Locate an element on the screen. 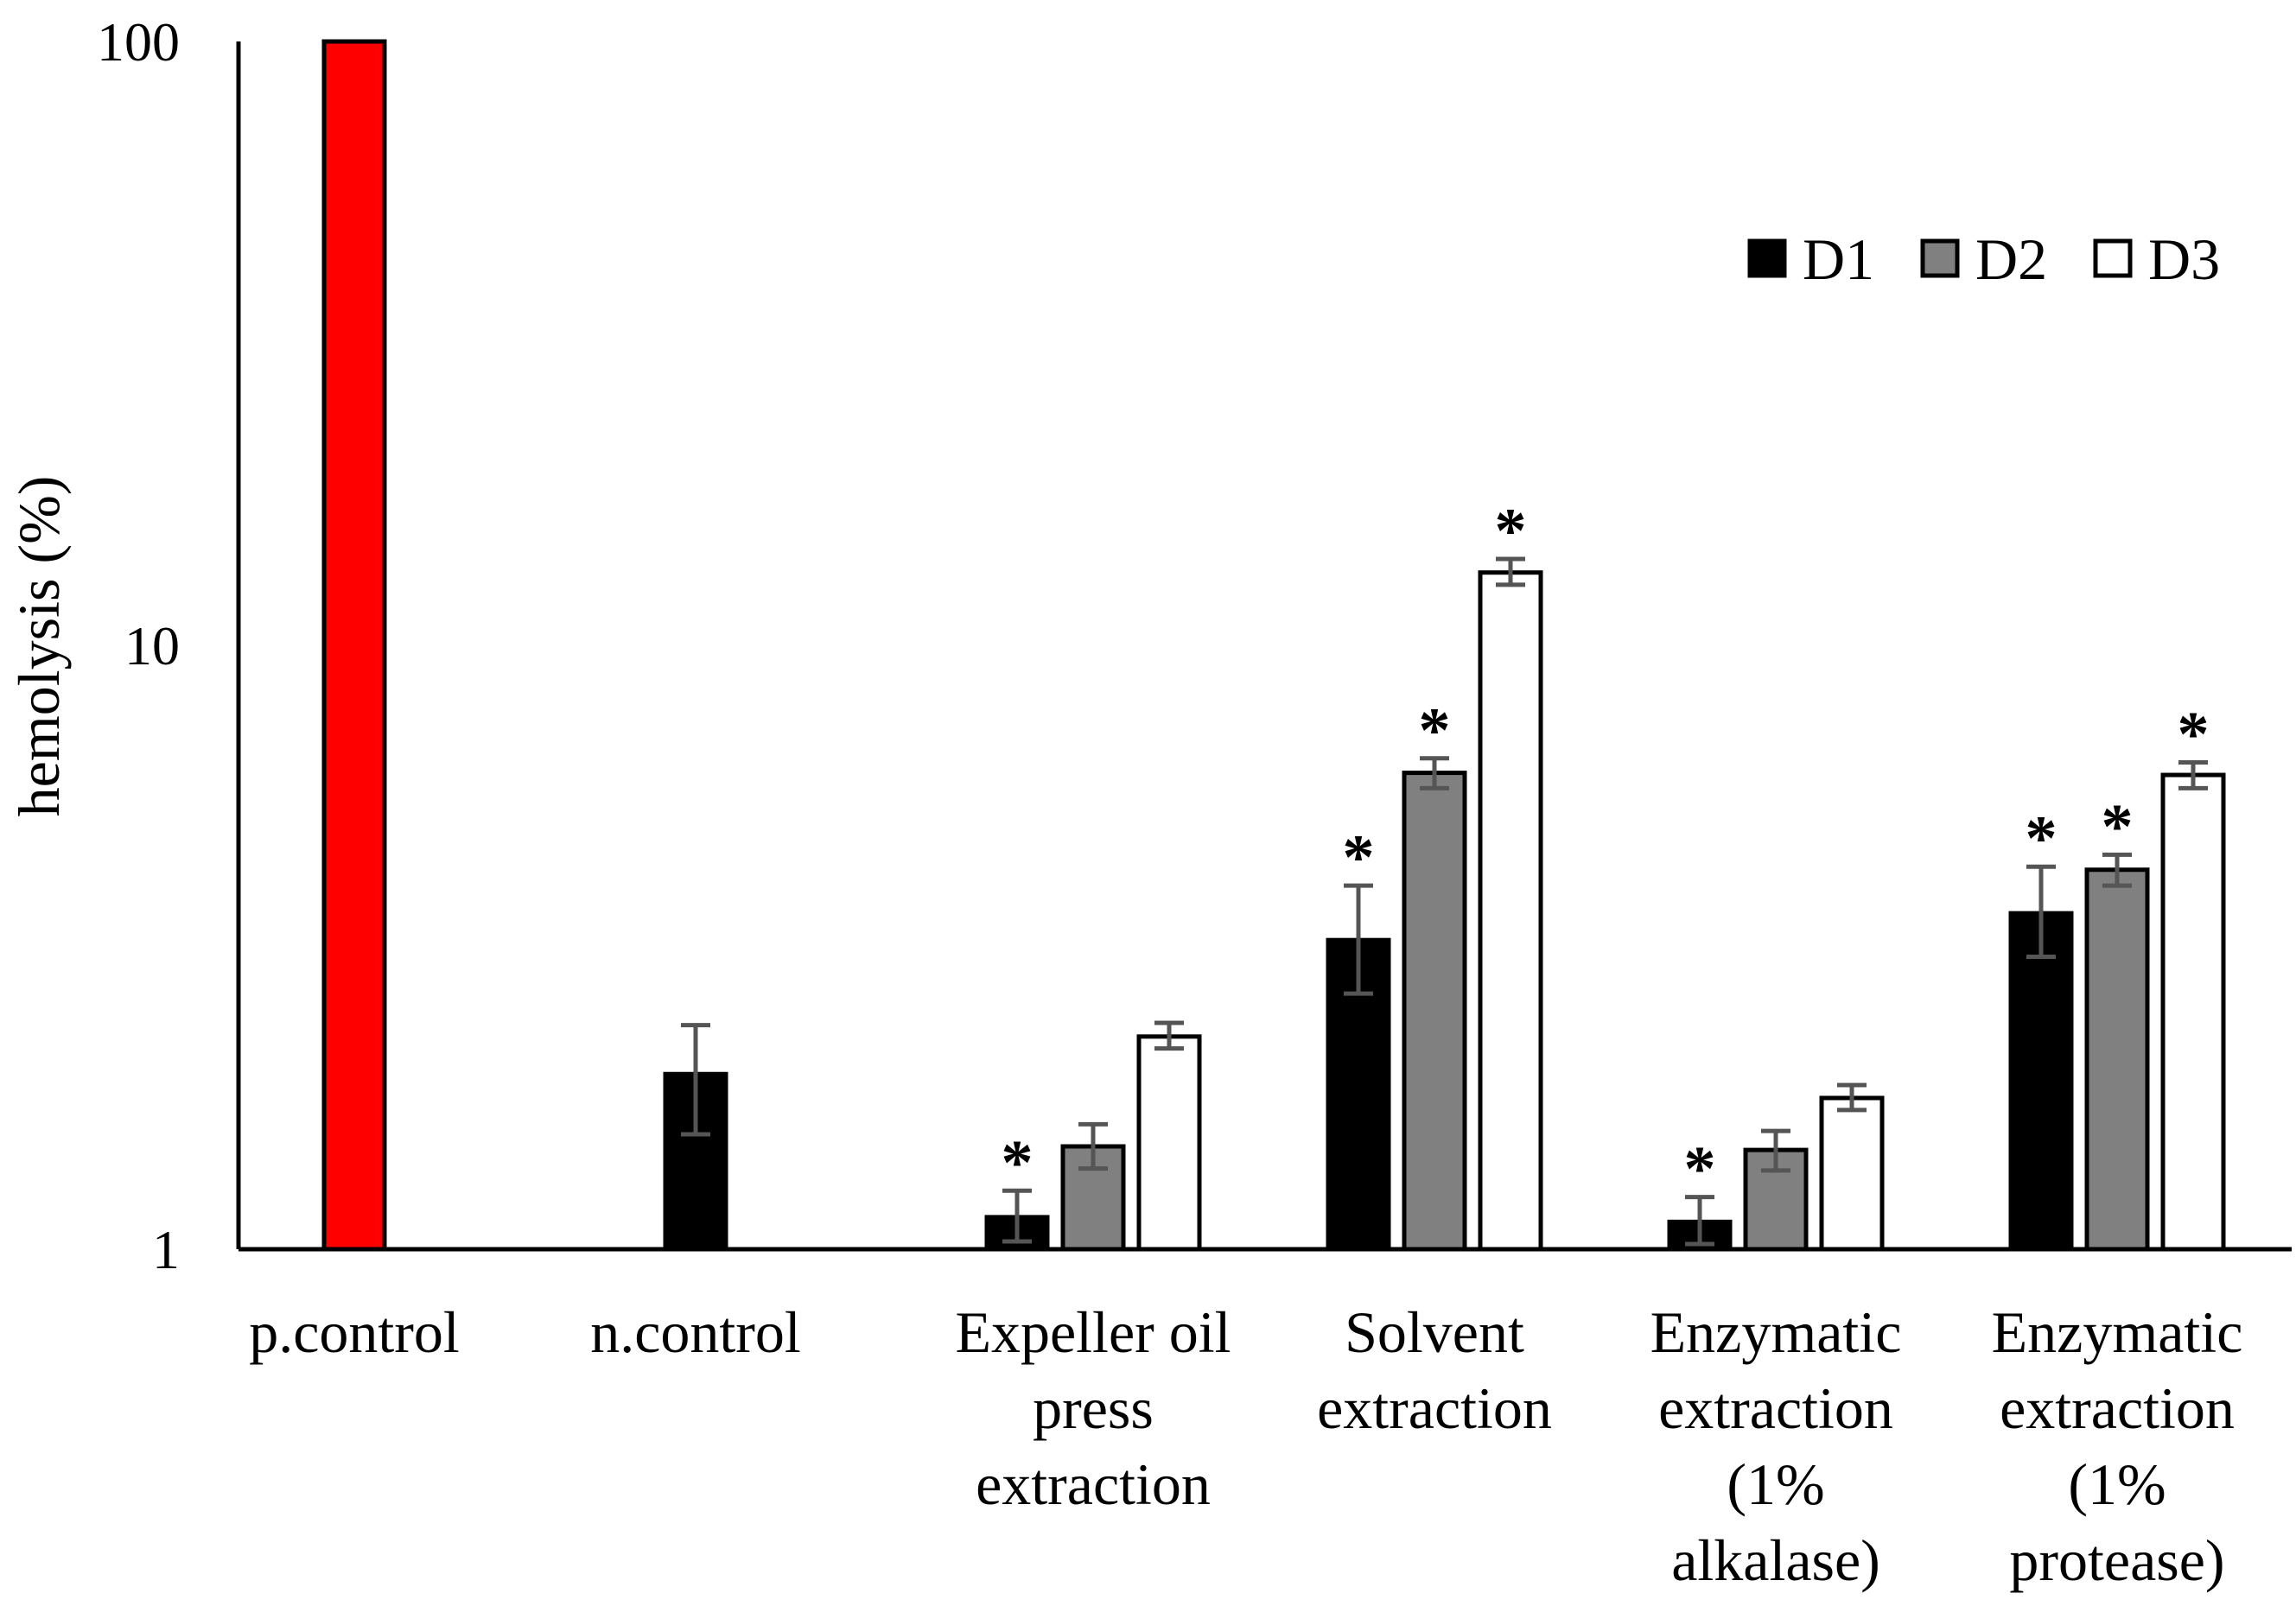  bar-d3-alkalase is located at coordinates (1852, 1173).